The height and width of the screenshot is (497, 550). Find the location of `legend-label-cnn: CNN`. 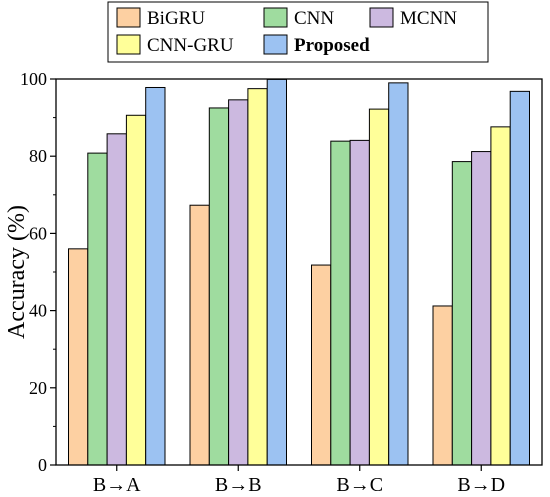

legend-label-cnn: CNN is located at coordinates (314, 18).